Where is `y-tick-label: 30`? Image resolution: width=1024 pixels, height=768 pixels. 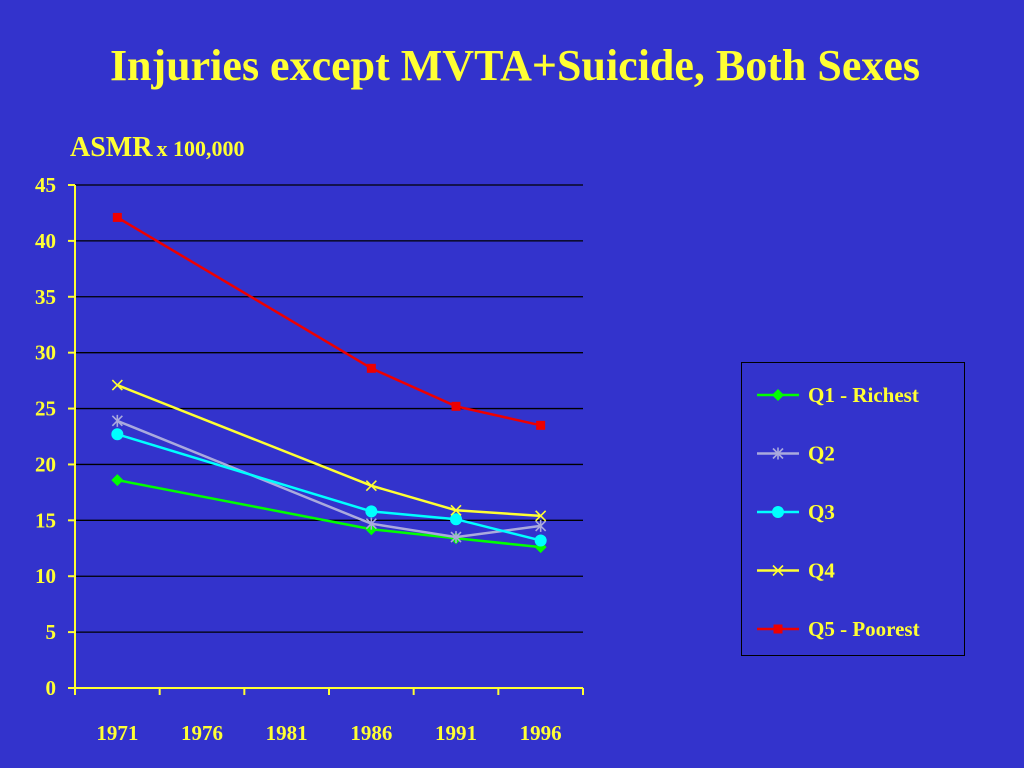
y-tick-label: 30 is located at coordinates (45, 353).